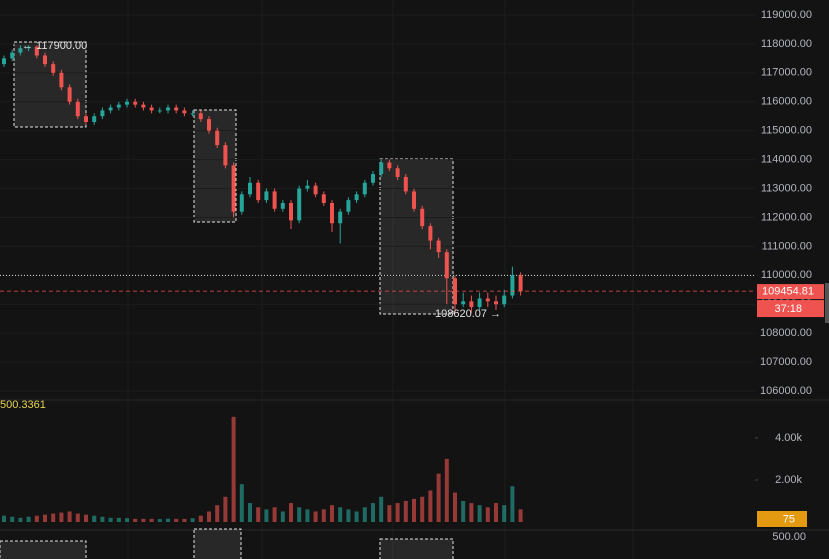 This screenshot has height=559, width=829. What do you see at coordinates (786, 160) in the screenshot?
I see `y-tick-label: 114000.00` at bounding box center [786, 160].